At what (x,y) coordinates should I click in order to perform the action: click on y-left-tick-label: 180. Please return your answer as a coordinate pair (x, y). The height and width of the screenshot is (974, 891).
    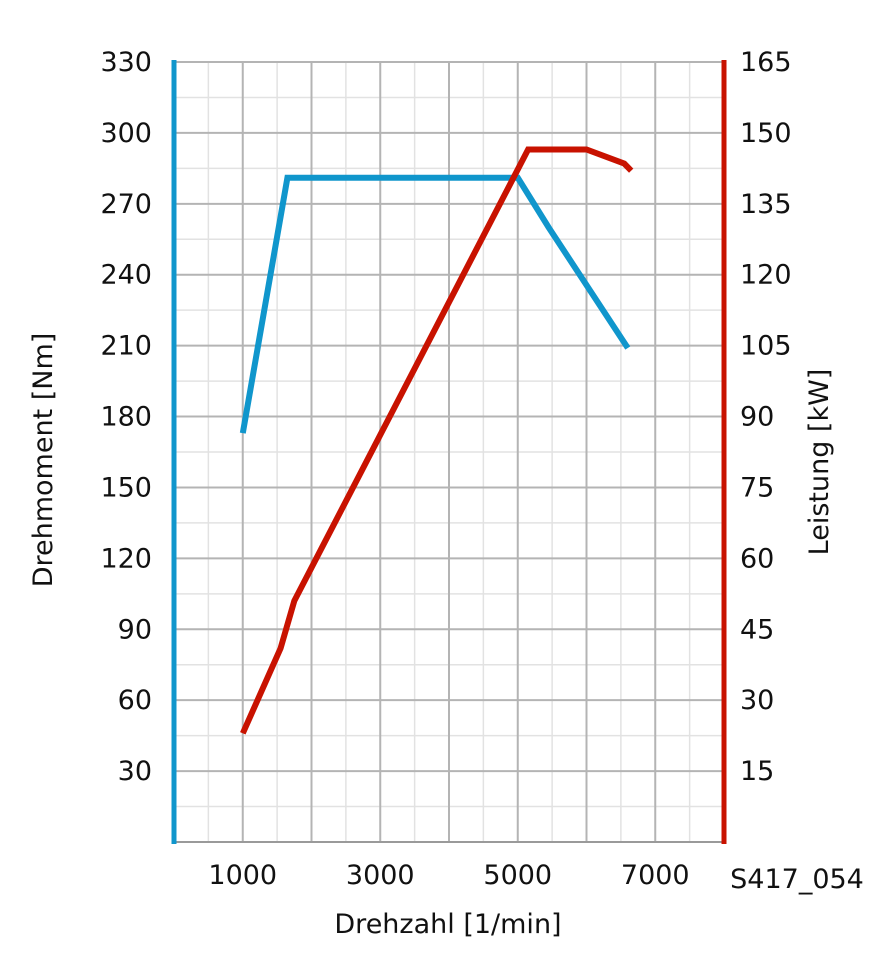
    Looking at the image, I should click on (126, 417).